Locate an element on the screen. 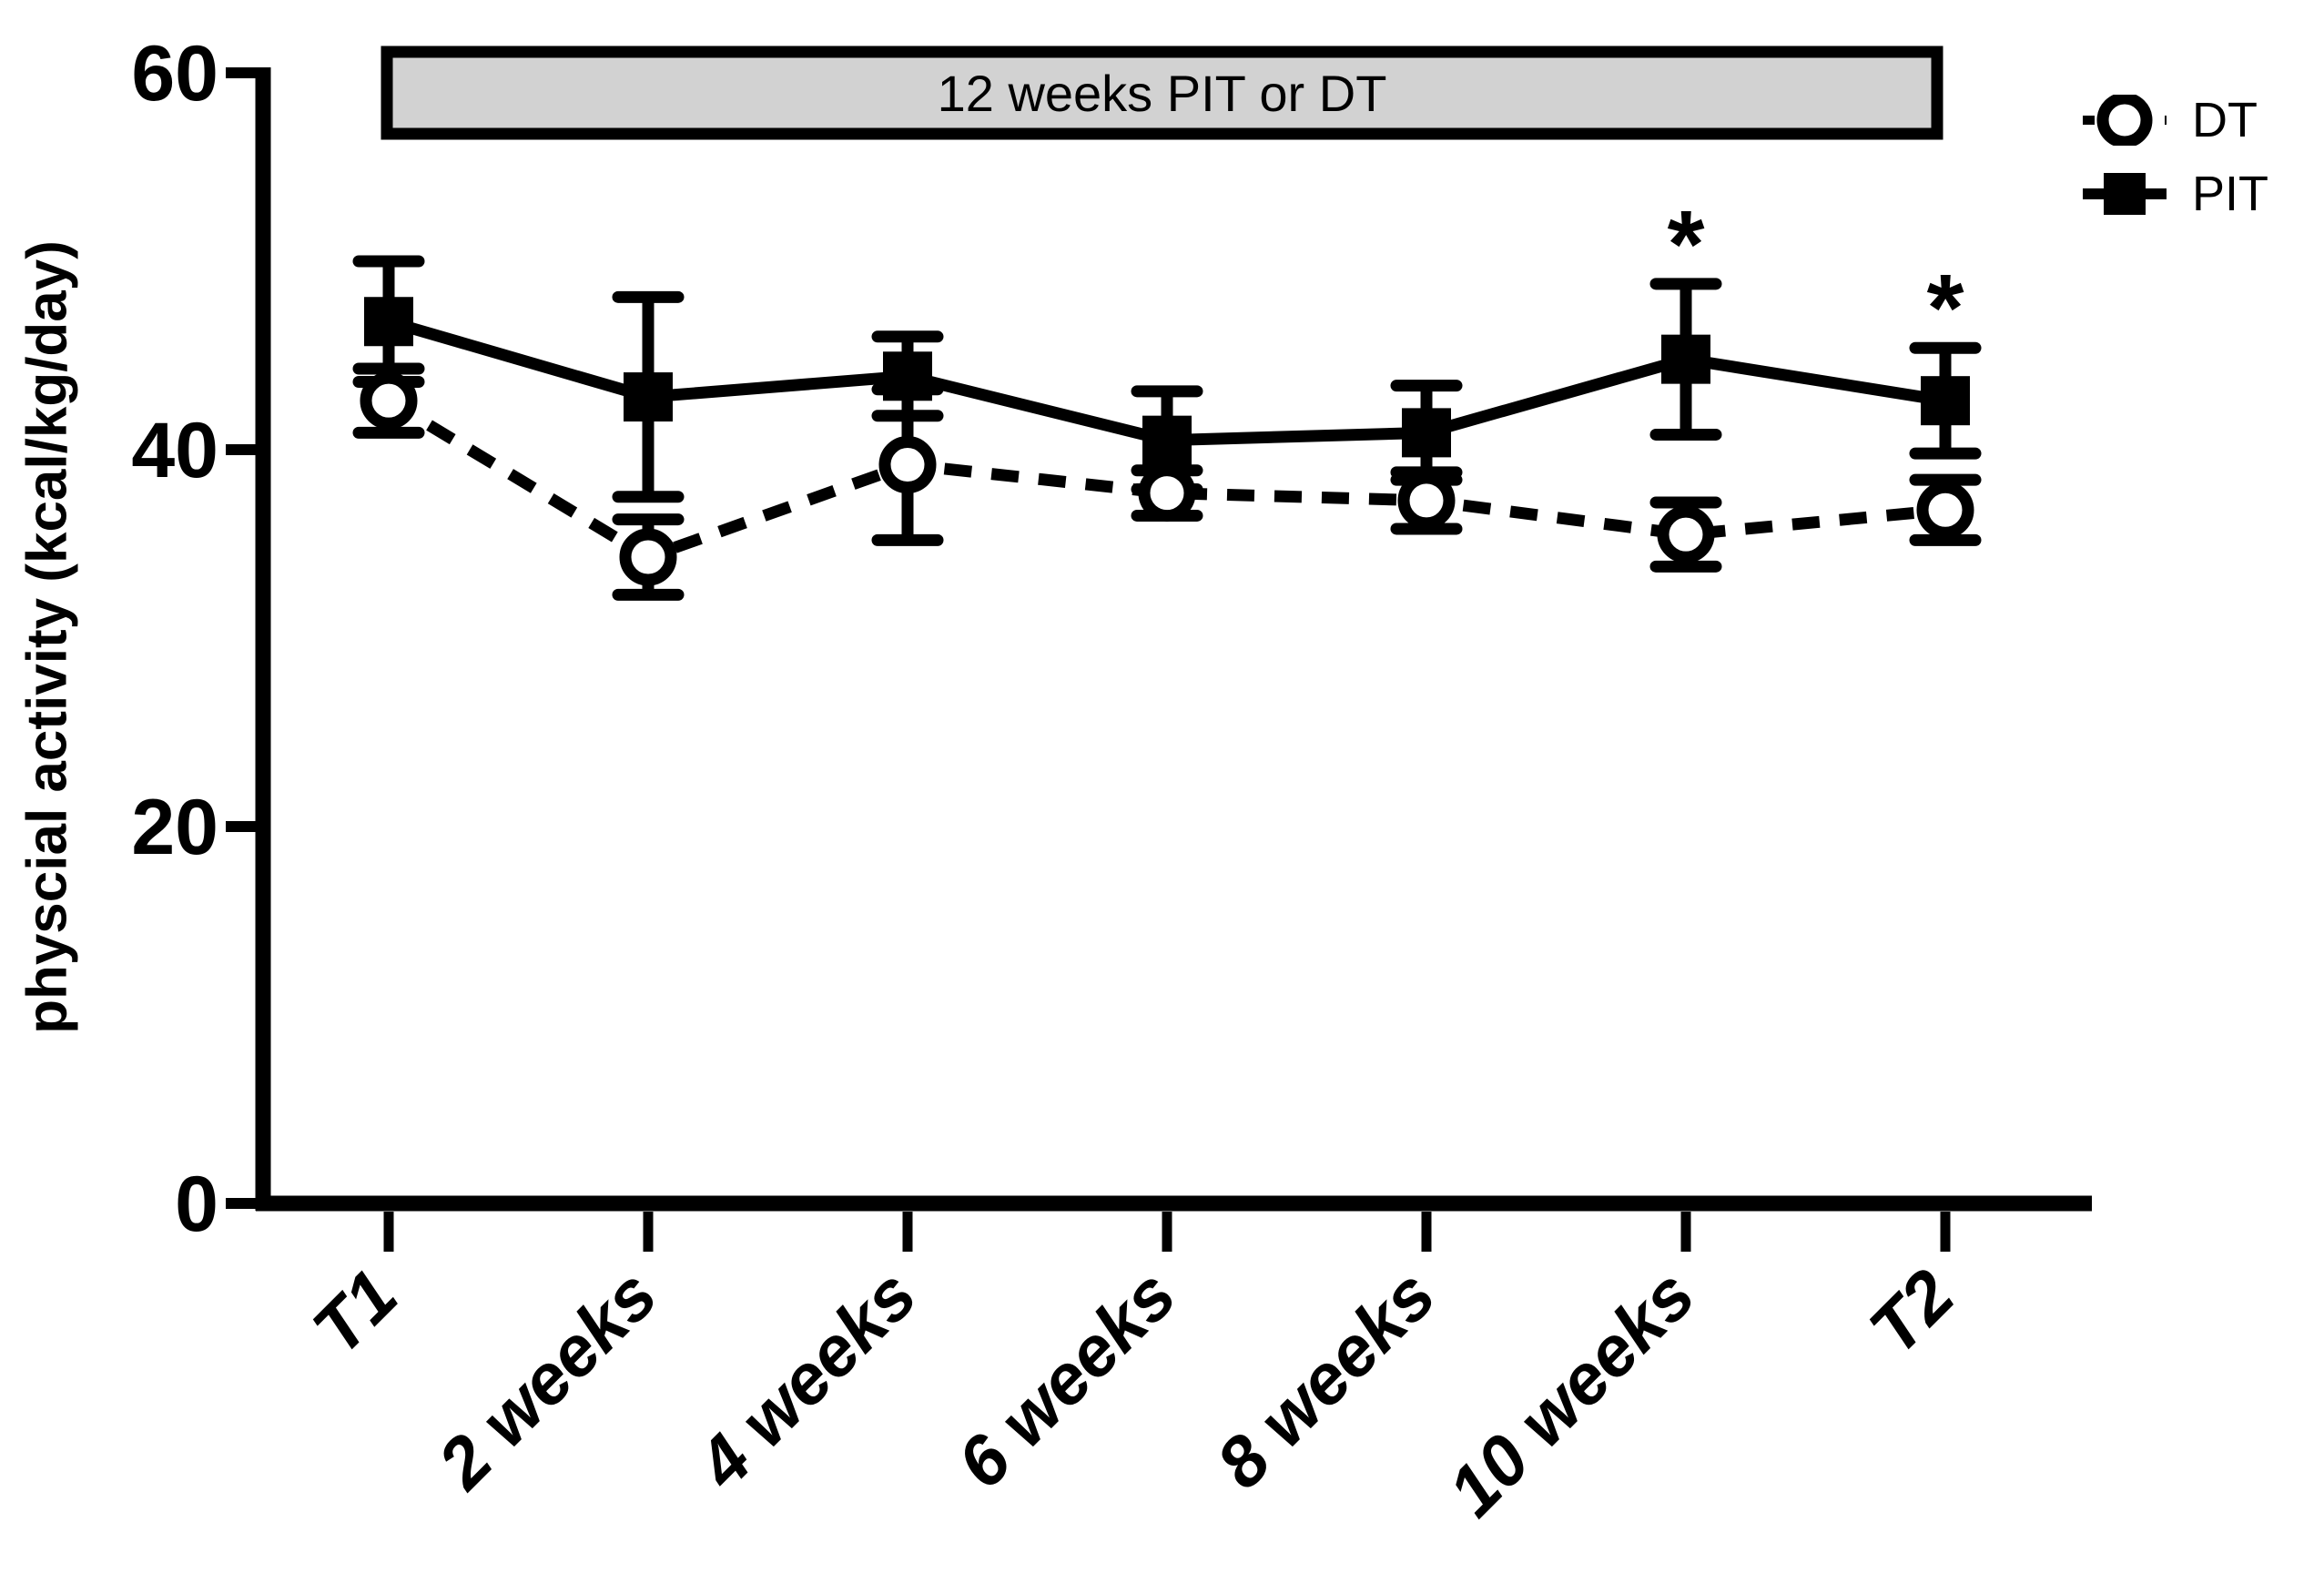  x-tick-label: 6 weeks is located at coordinates (1066, 1379).